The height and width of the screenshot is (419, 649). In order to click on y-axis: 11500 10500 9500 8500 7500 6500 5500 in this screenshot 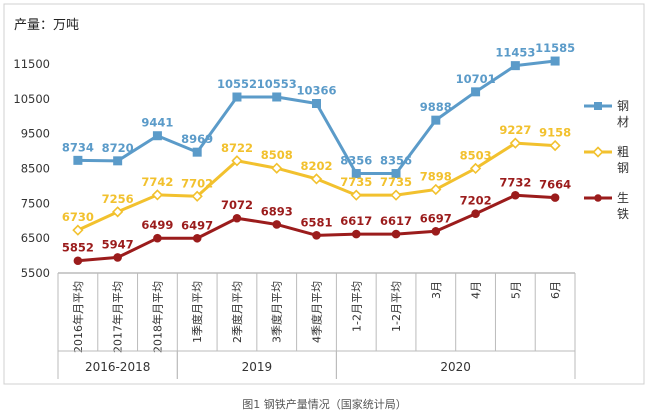, I will do `click(31, 168)`.